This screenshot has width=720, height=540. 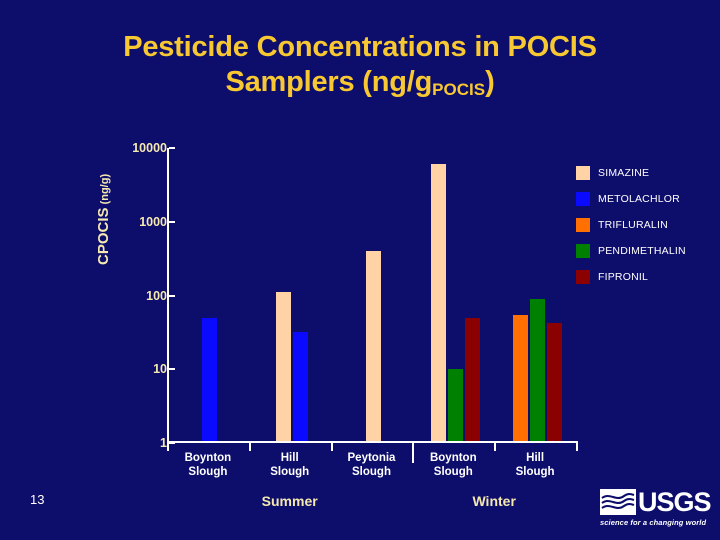 I want to click on usgs-wordmark: USGS, so click(x=675, y=502).